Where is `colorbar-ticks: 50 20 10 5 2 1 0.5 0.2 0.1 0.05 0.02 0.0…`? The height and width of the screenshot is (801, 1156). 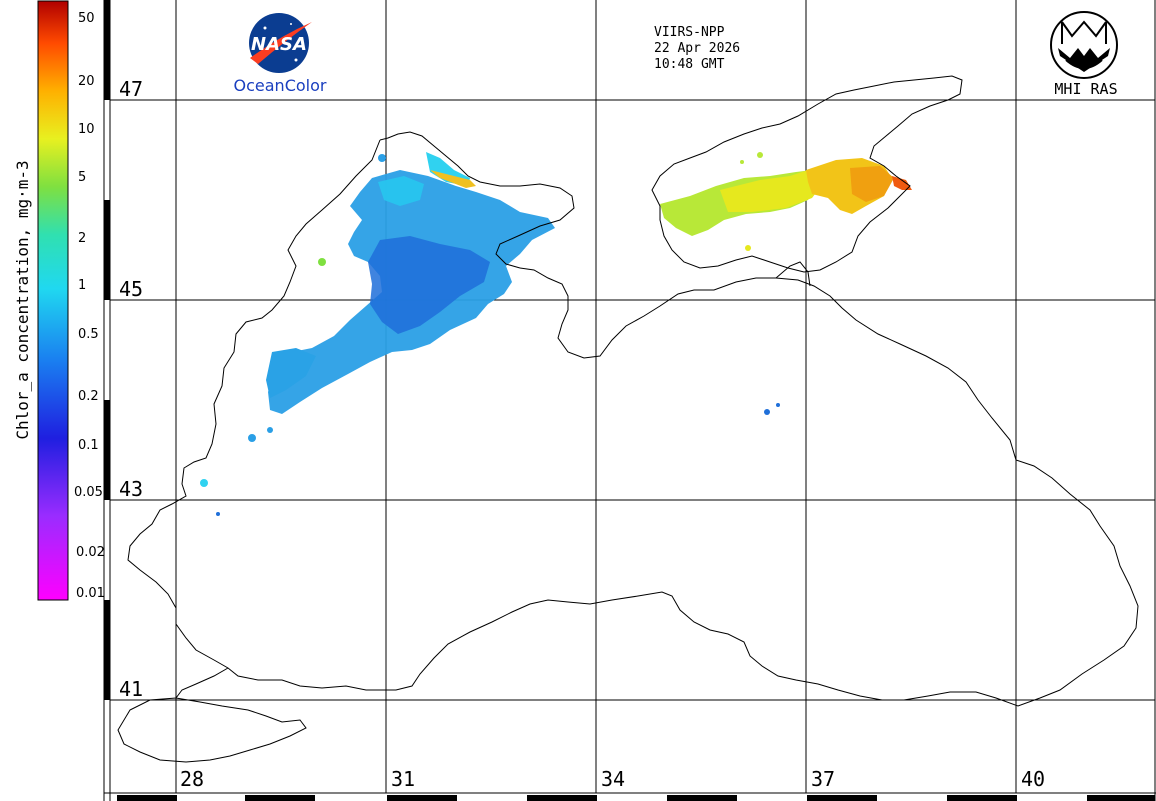 colorbar-ticks: 50 20 10 5 2 1 0.5 0.2 0.1 0.05 0.02 0.0… is located at coordinates (89, 306).